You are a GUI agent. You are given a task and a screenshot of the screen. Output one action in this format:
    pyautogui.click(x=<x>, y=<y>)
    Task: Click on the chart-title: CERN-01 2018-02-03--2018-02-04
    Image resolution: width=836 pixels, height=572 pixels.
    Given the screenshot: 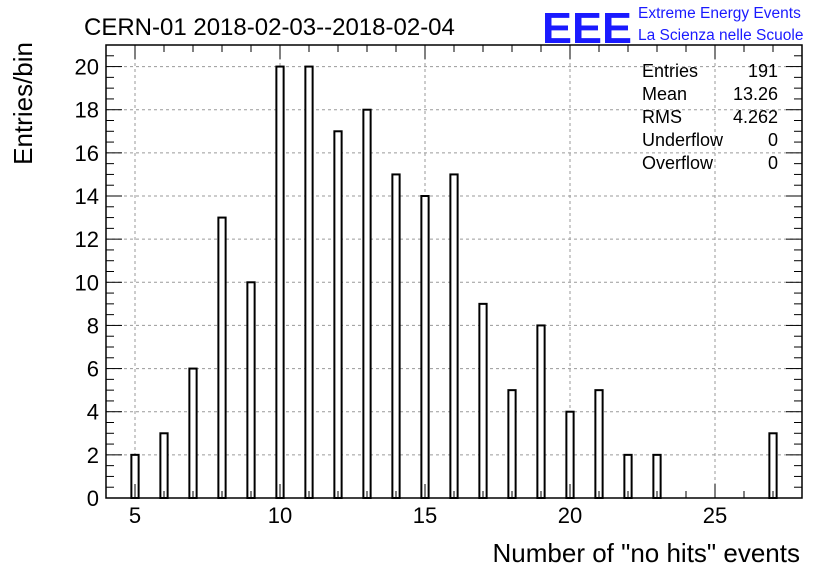 What is the action you would take?
    pyautogui.click(x=269, y=27)
    